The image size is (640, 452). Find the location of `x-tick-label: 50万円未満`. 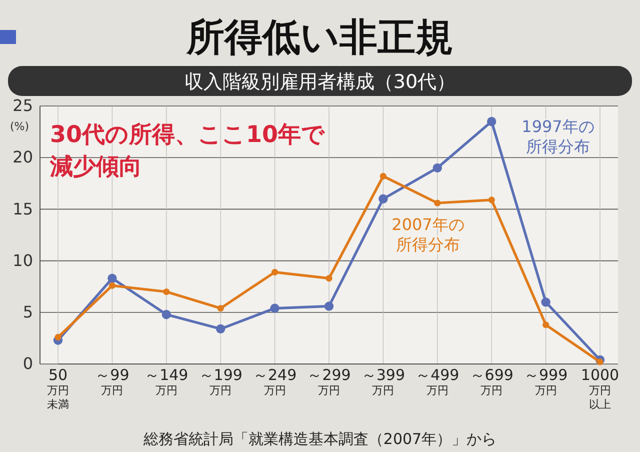

x-tick-label: 50万円未満 is located at coordinates (58, 388).